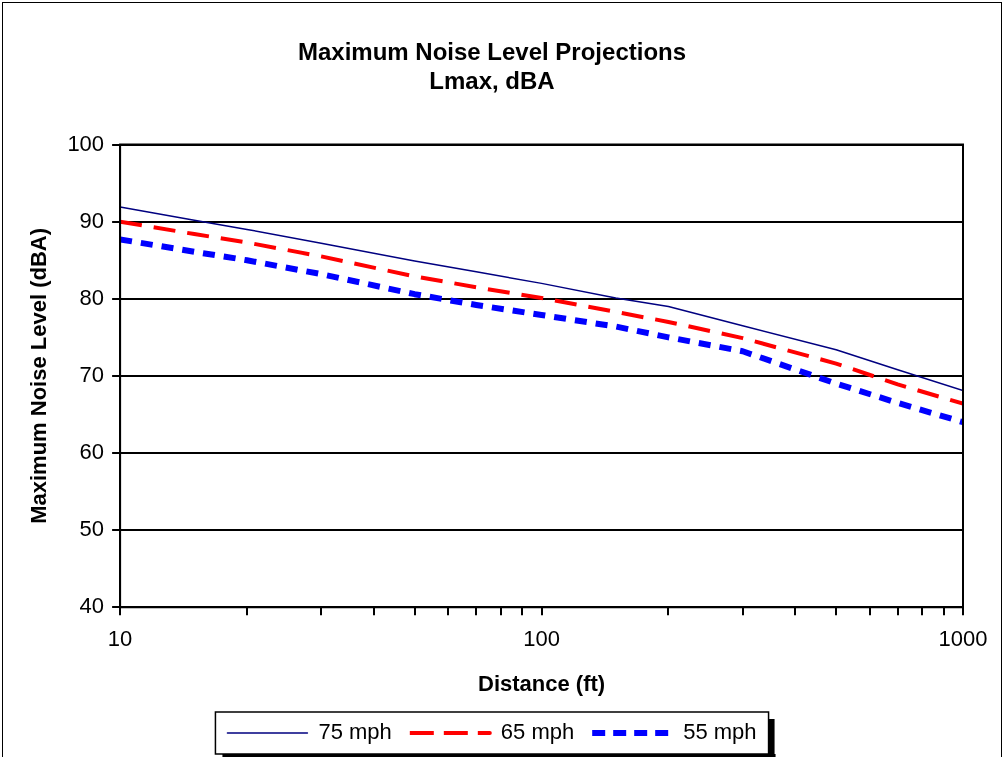  What do you see at coordinates (92, 606) in the screenshot?
I see `y-tick-label: 40` at bounding box center [92, 606].